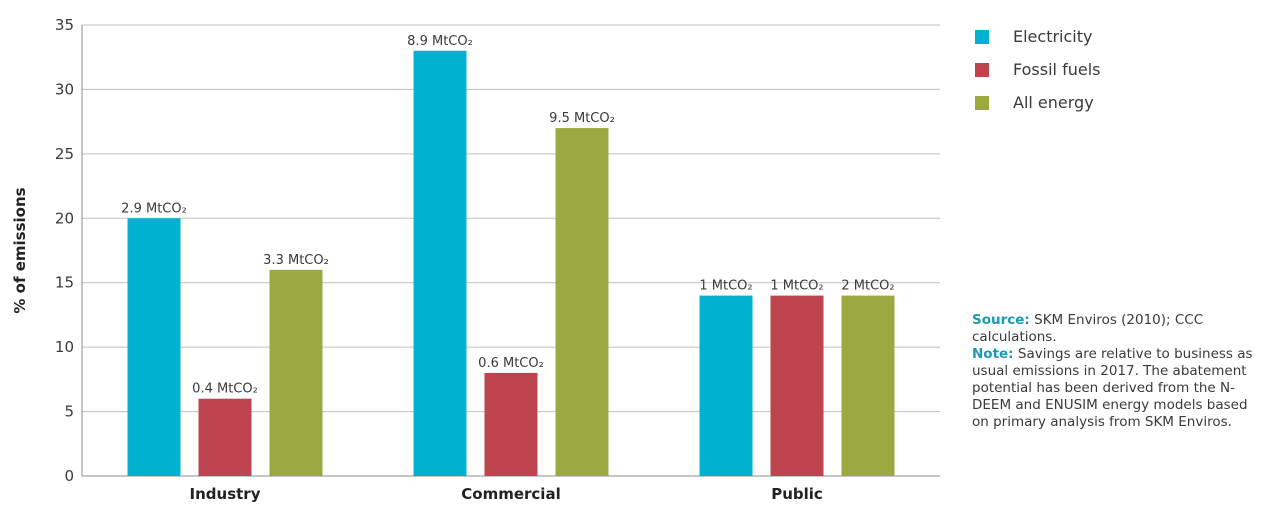 The image size is (1266, 507). What do you see at coordinates (1057, 69) in the screenshot?
I see `legend-label: Fossil fuels` at bounding box center [1057, 69].